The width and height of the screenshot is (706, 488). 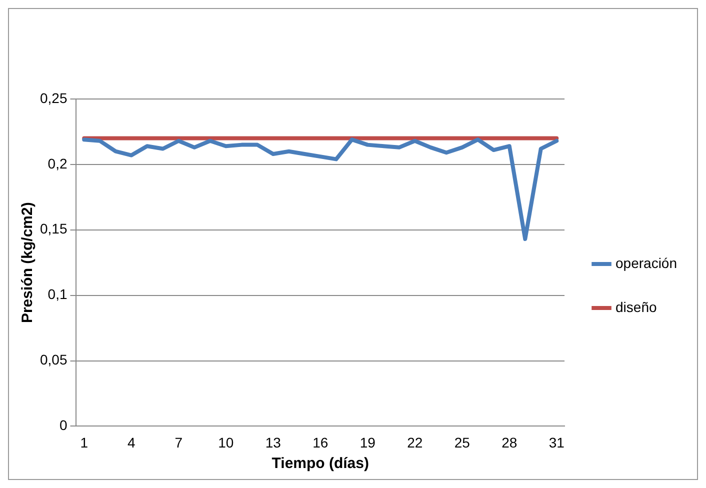 What do you see at coordinates (131, 442) in the screenshot?
I see `x-tick-label: 4` at bounding box center [131, 442].